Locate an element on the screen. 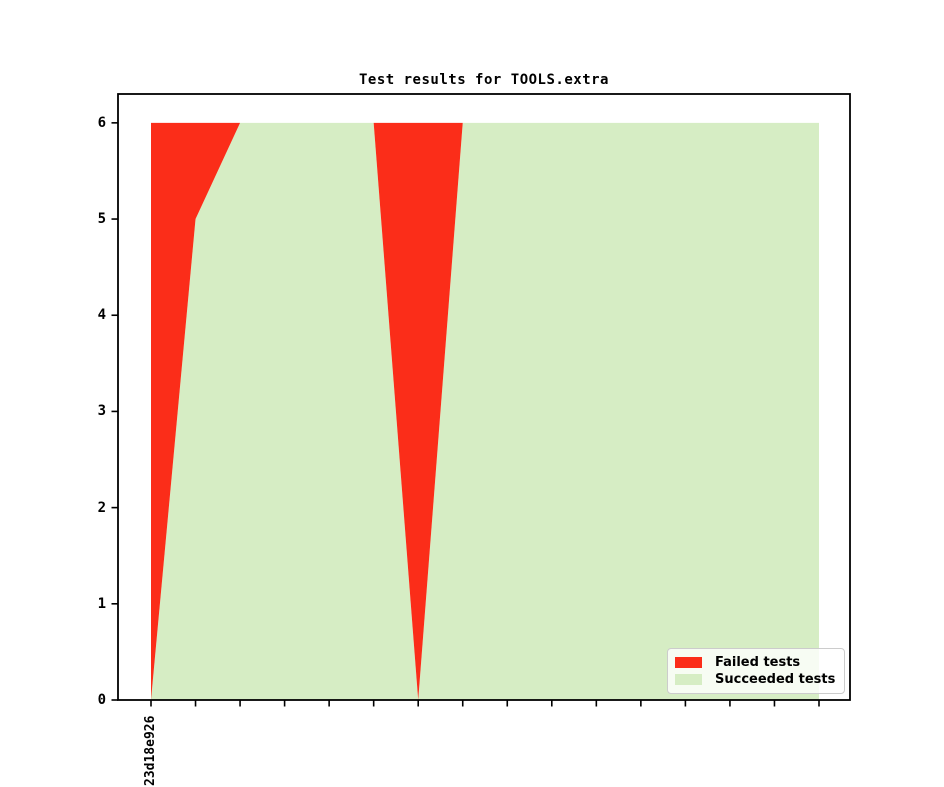 Image resolution: width=944 pixels, height=787 pixels. legend-entry-succeeded: Succeeded tests is located at coordinates (756, 679).